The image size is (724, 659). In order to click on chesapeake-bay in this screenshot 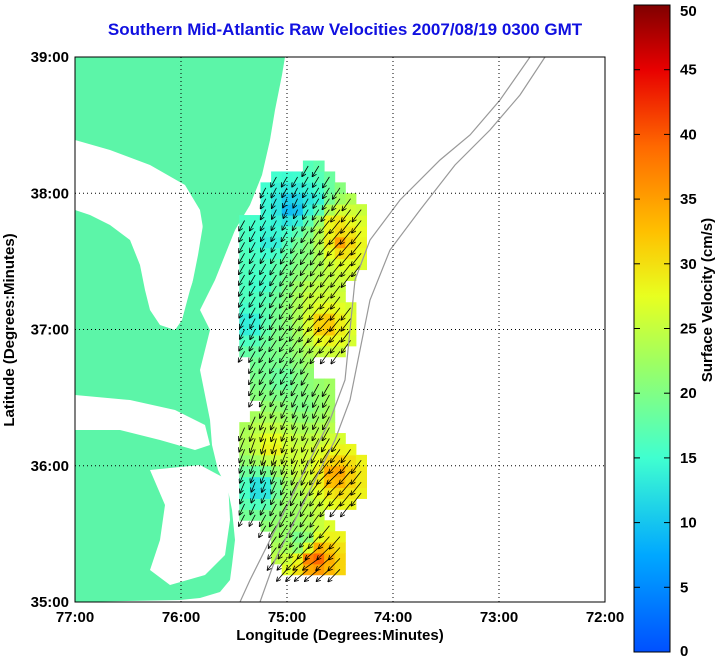, I will do `click(140, 235)`.